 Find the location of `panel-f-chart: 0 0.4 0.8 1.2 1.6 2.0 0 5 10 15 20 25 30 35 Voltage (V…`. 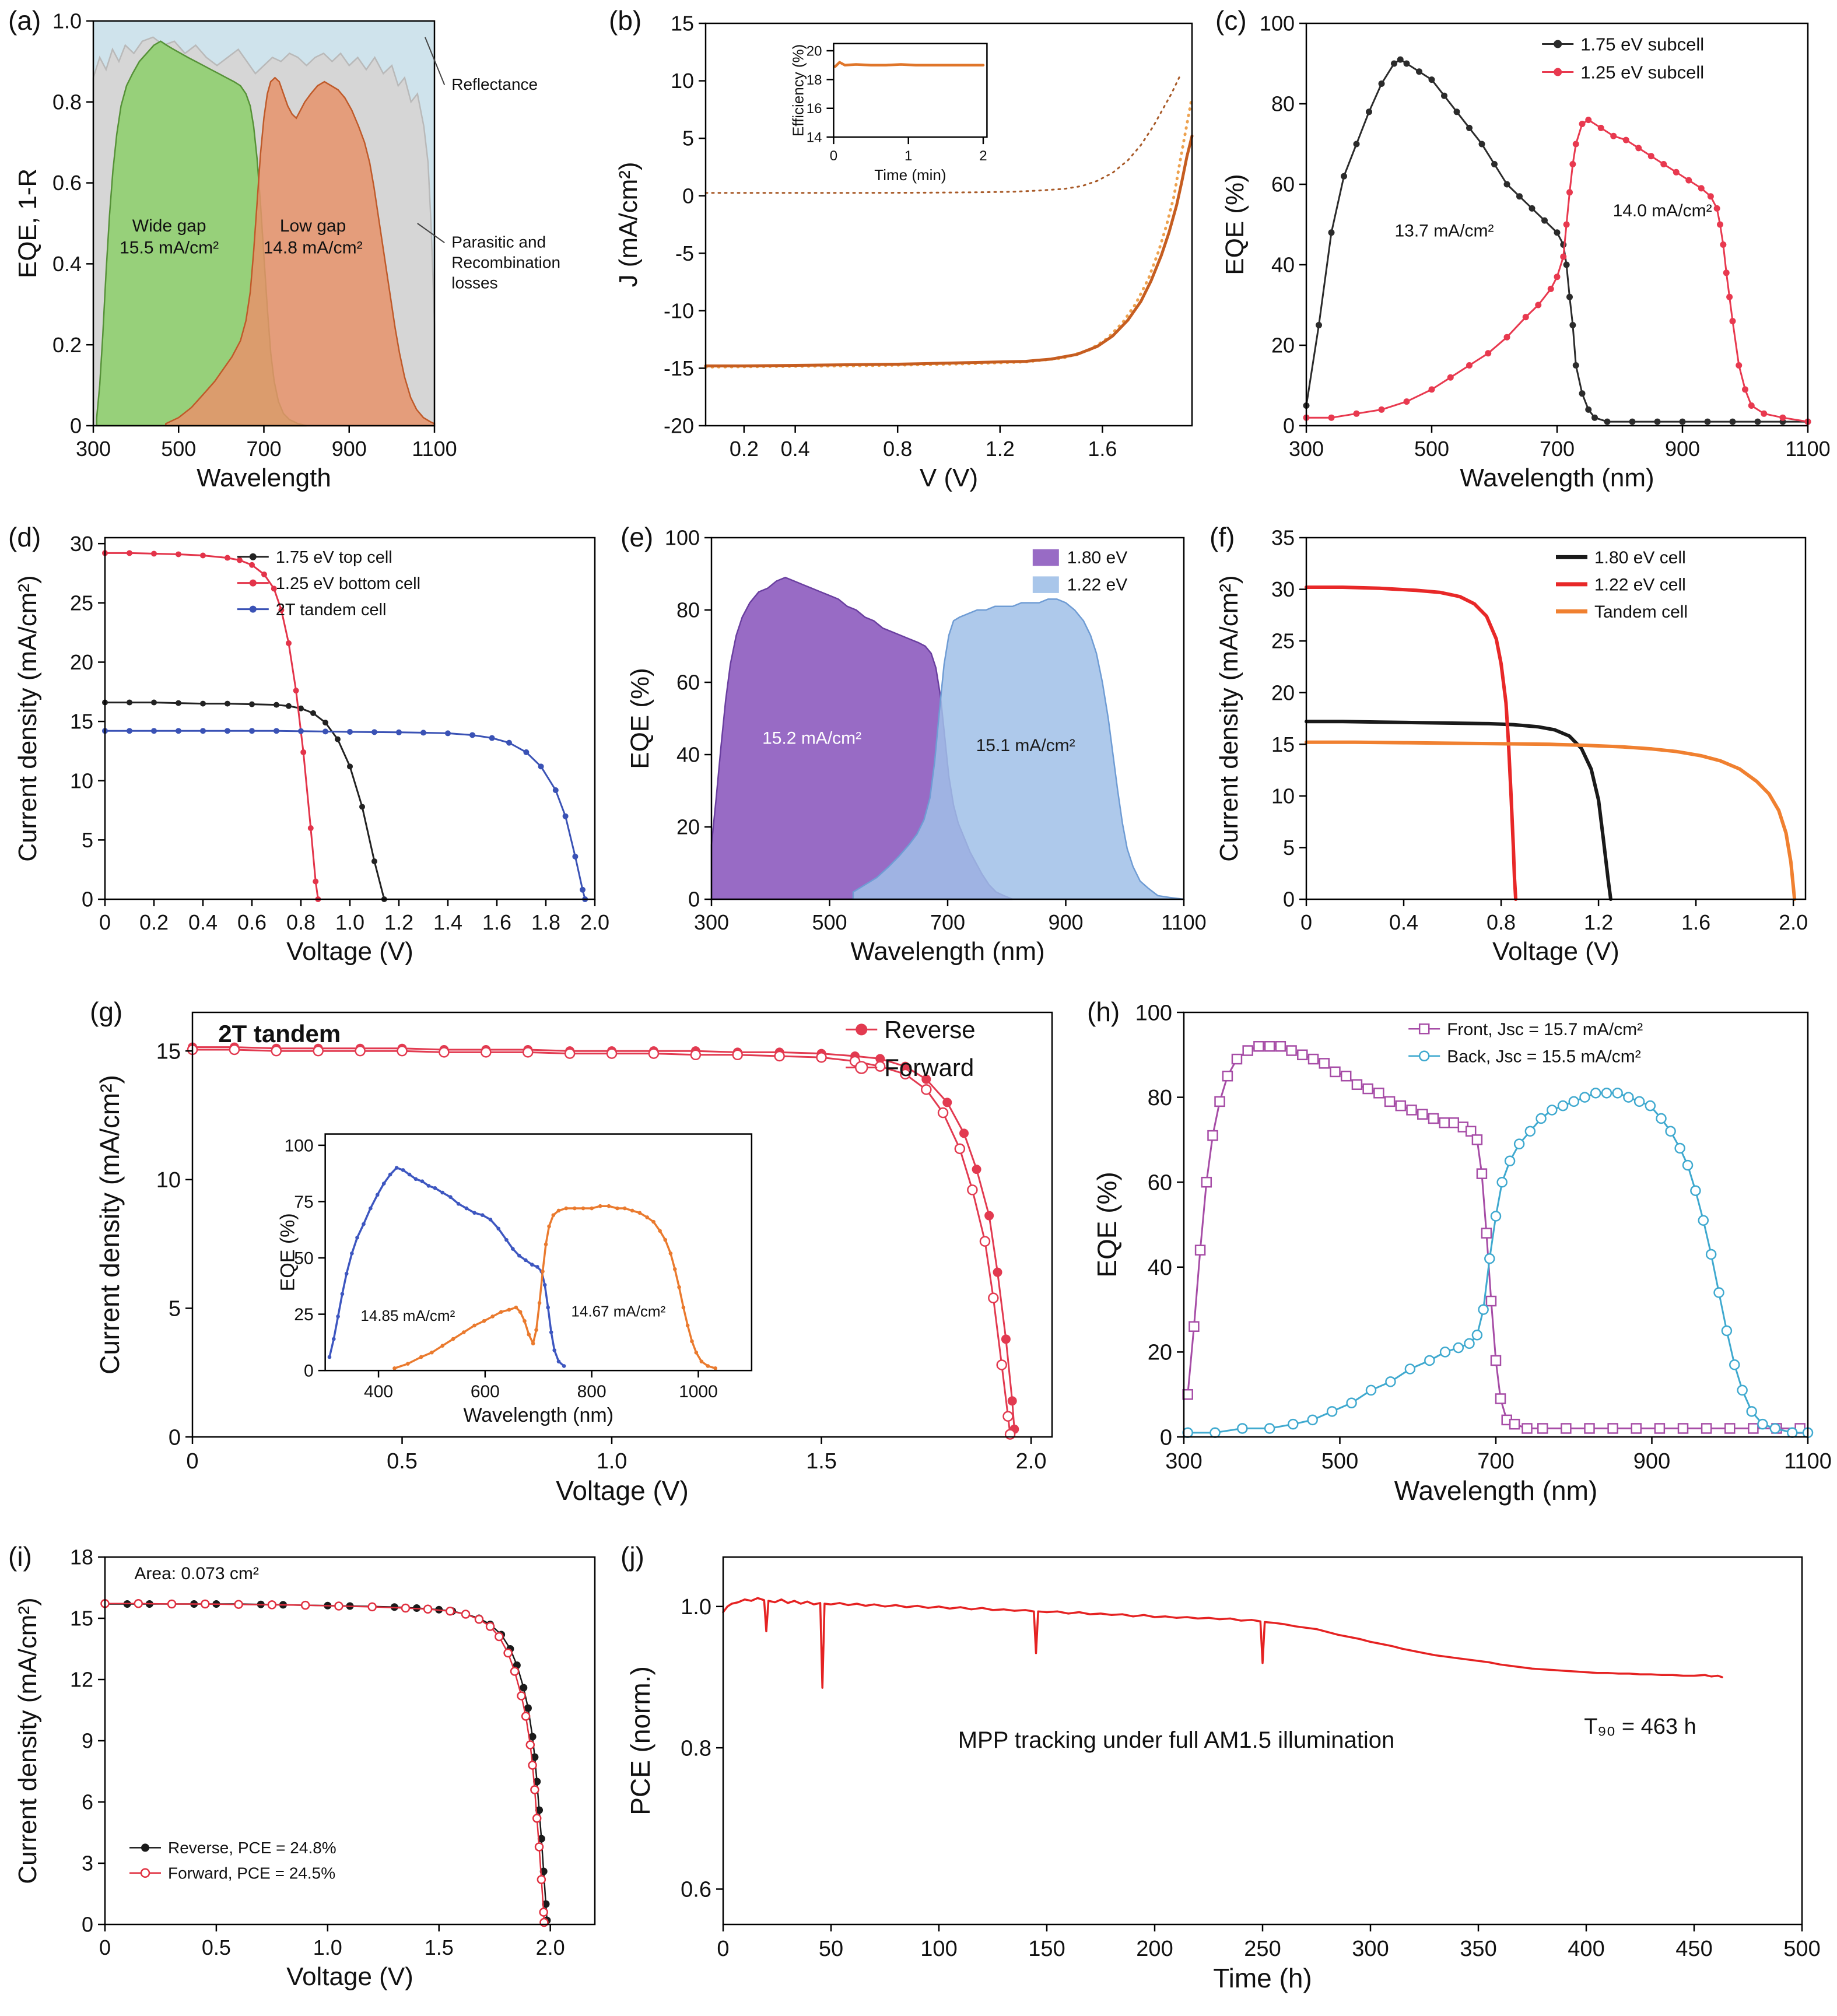

panel-f-chart: 0 0.4 0.8 1.2 1.6 2.0 0 5 10 15 20 25 30 35 Voltage (V… is located at coordinates (1511, 746).